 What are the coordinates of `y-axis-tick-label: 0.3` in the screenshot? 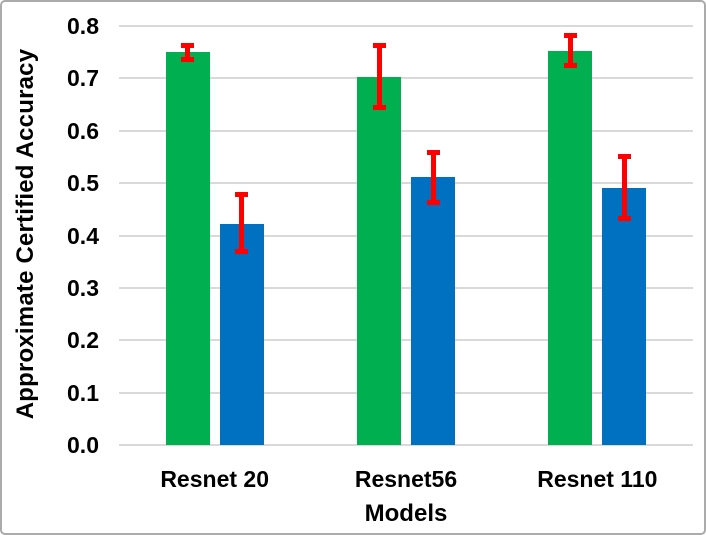 It's located at (83, 287).